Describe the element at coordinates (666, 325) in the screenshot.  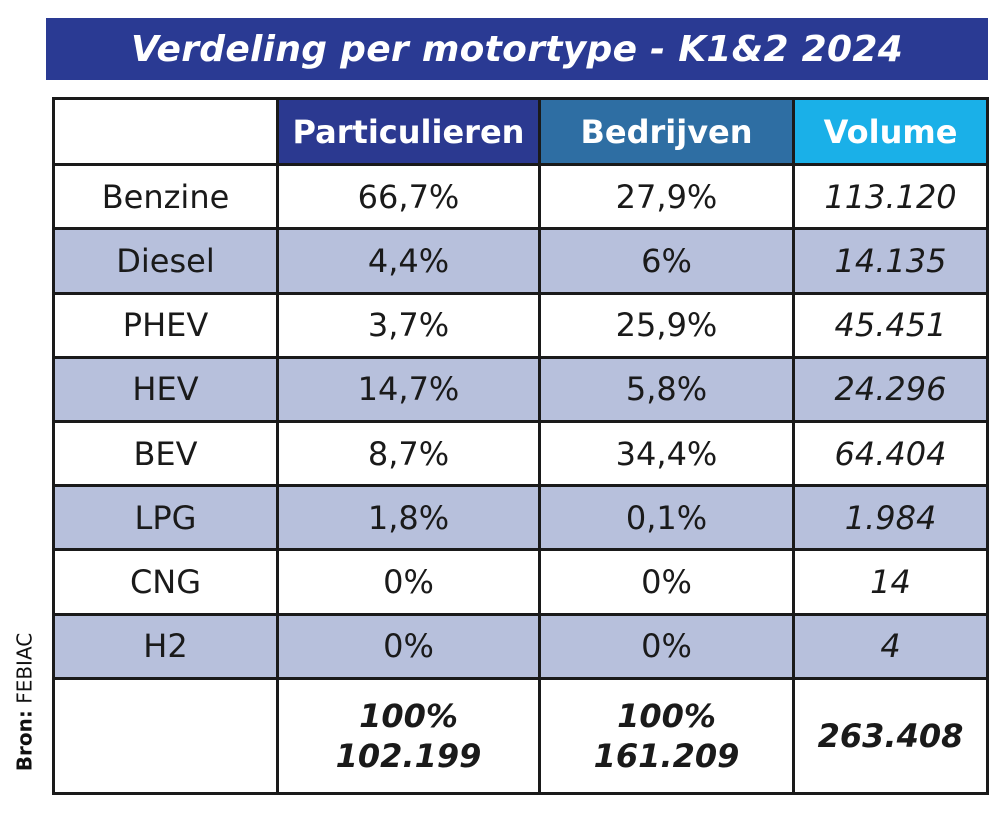
I see `bedrijven-cell: 25,9%` at that location.